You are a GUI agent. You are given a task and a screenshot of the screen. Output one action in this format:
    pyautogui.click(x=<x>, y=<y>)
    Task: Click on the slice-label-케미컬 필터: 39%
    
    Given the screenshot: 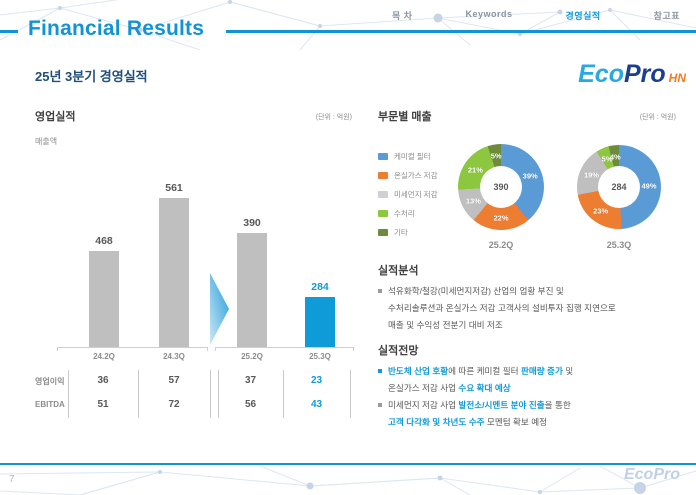 What is the action you would take?
    pyautogui.click(x=530, y=176)
    